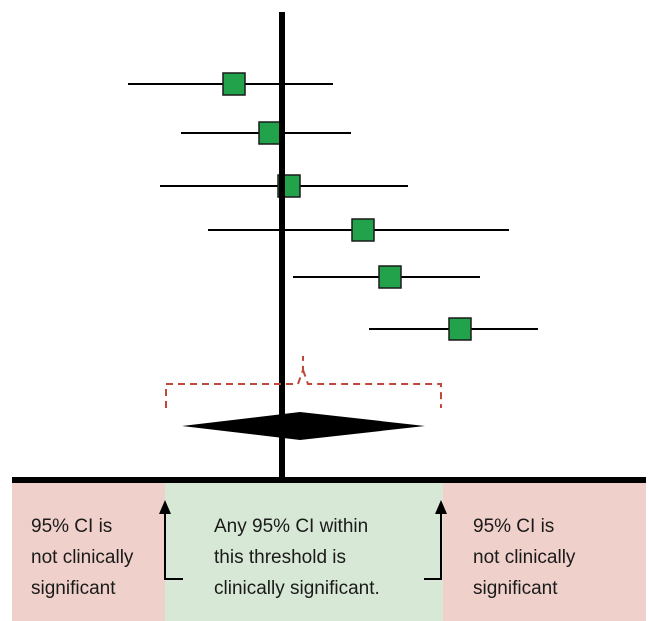 The height and width of the screenshot is (621, 649). Describe the element at coordinates (291, 526) in the screenshot. I see `threshold-zone-line: Any 95% CI within` at that location.